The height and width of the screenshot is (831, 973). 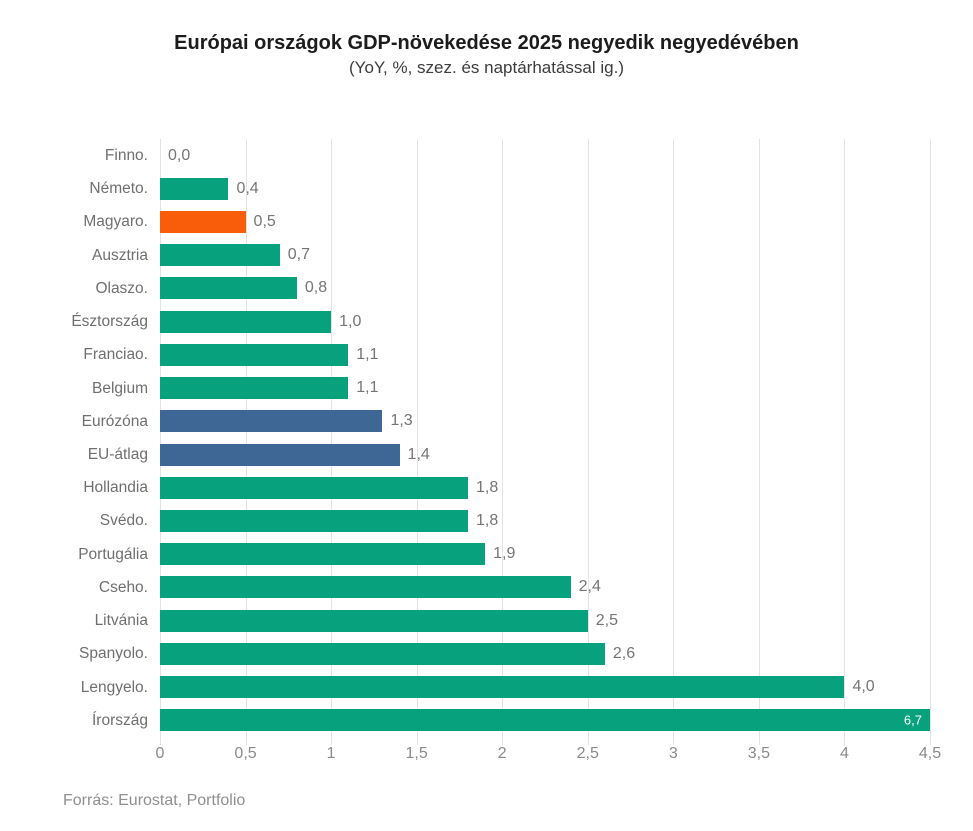 I want to click on x-tick-label: 4, so click(x=844, y=753).